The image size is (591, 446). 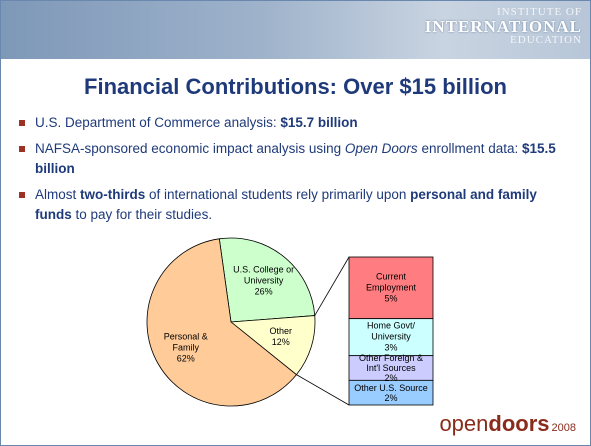 What do you see at coordinates (391, 282) in the screenshot?
I see `category-label: Current Employment` at bounding box center [391, 282].